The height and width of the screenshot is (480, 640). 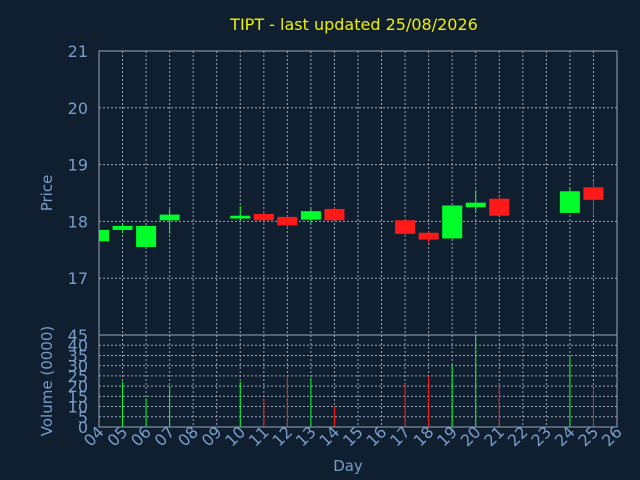 I want to click on price-tick-label: 20, so click(x=78, y=108).